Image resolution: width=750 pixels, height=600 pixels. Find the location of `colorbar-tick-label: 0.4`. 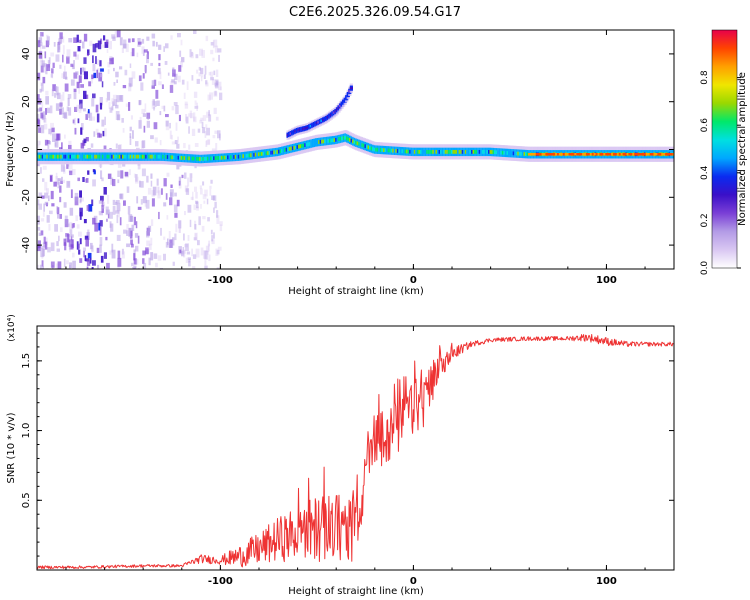

colorbar-tick-label: 0.4 is located at coordinates (705, 172).